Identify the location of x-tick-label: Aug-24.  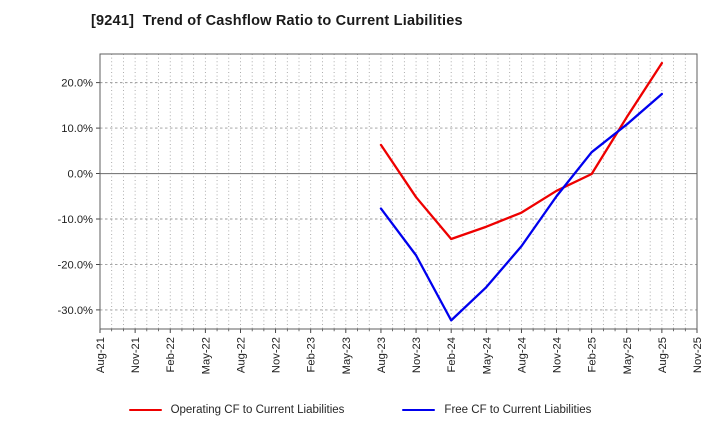
(522, 355).